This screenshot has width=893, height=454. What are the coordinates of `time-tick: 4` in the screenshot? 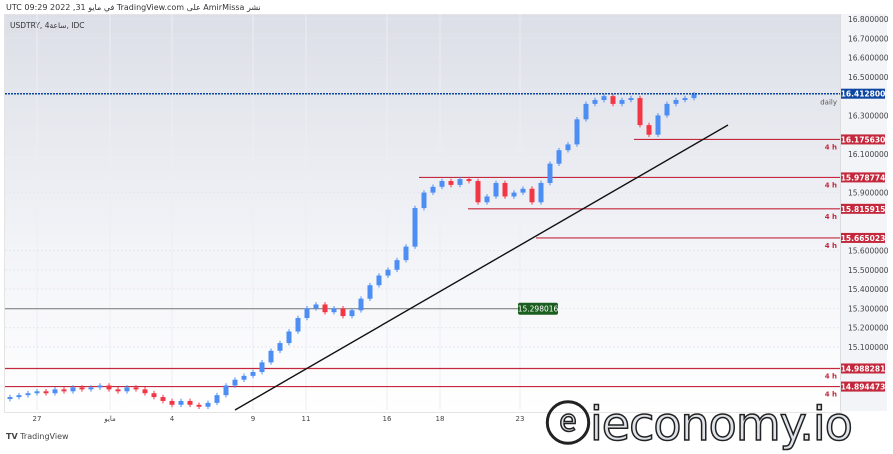 It's located at (172, 419).